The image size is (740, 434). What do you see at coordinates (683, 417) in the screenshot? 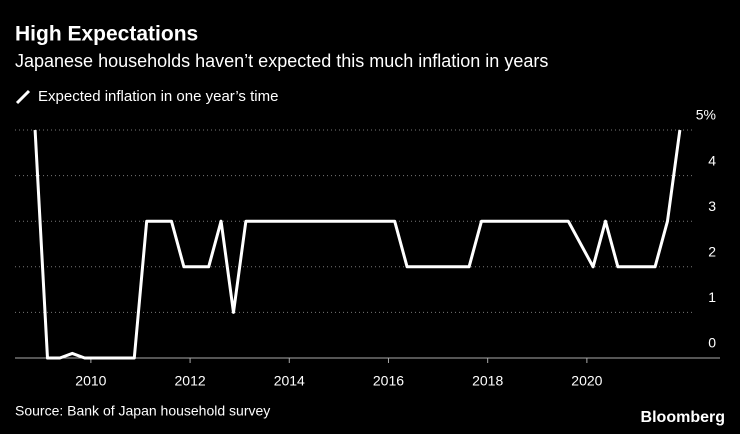
I see `brand: Bloomberg` at bounding box center [683, 417].